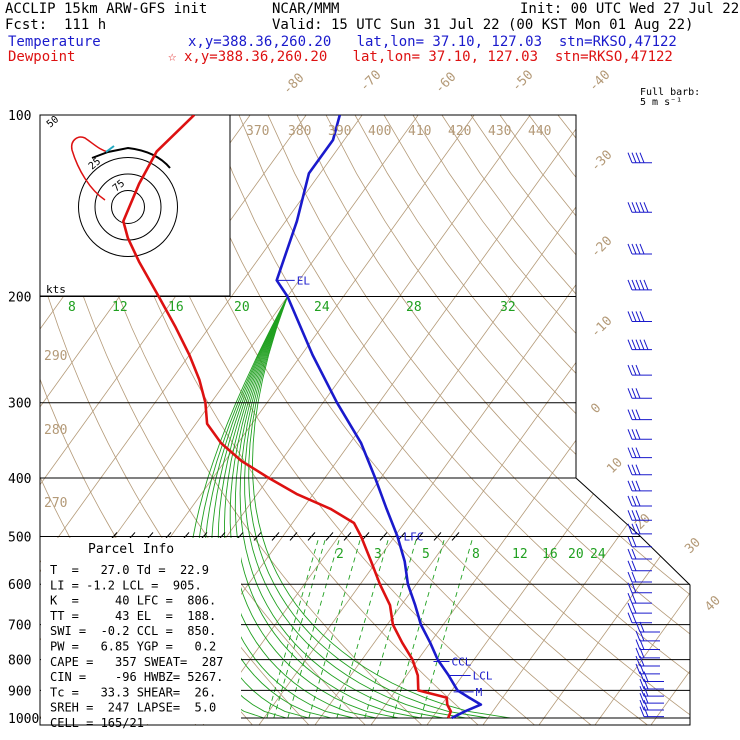 The image size is (740, 740). Describe the element at coordinates (176, 307) in the screenshot. I see `mixing-ratio-label: 16` at that location.